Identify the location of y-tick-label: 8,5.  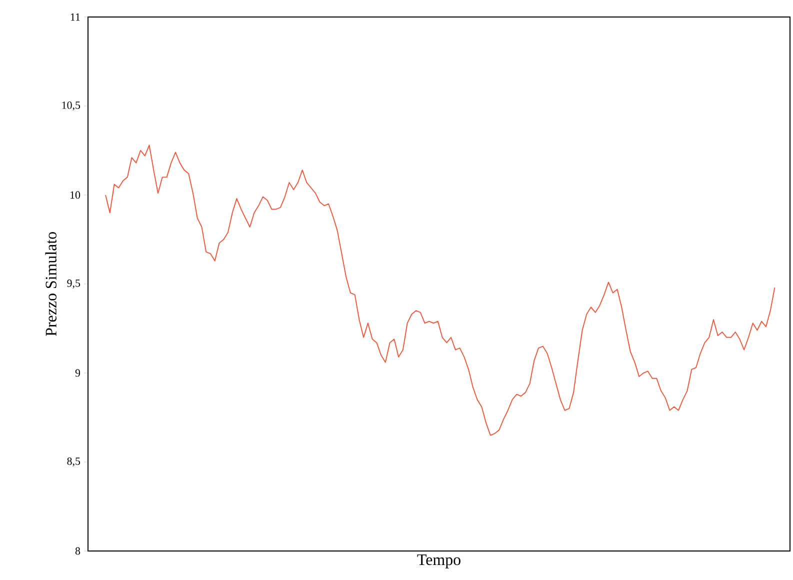
(73, 462).